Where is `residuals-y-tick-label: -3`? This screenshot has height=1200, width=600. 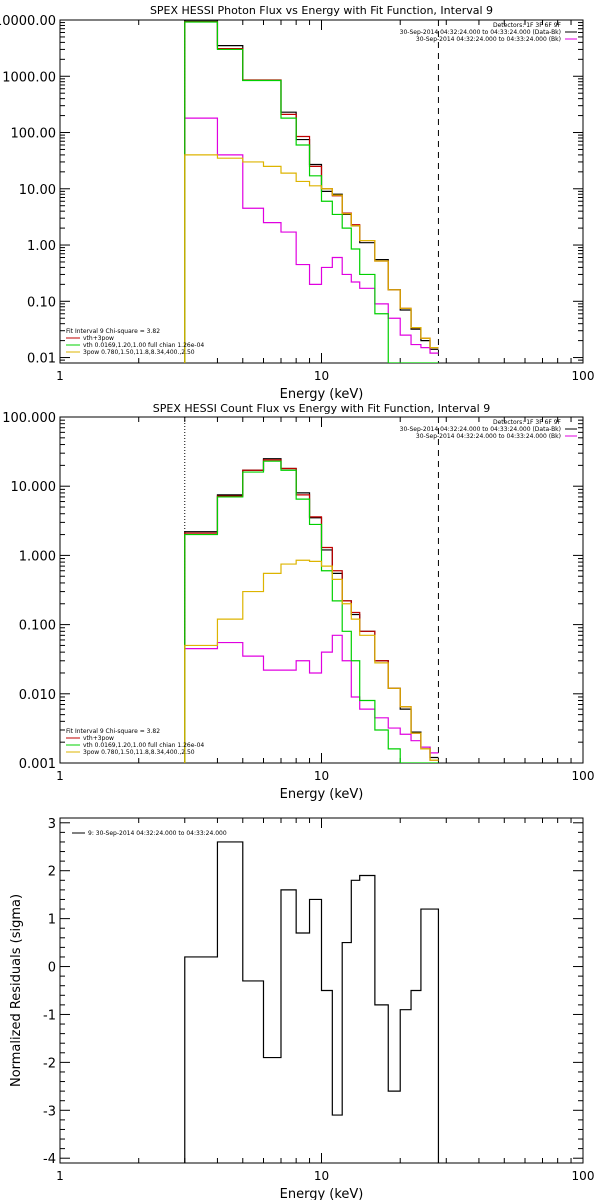
residuals-y-tick-label: -3 is located at coordinates (49, 1111).